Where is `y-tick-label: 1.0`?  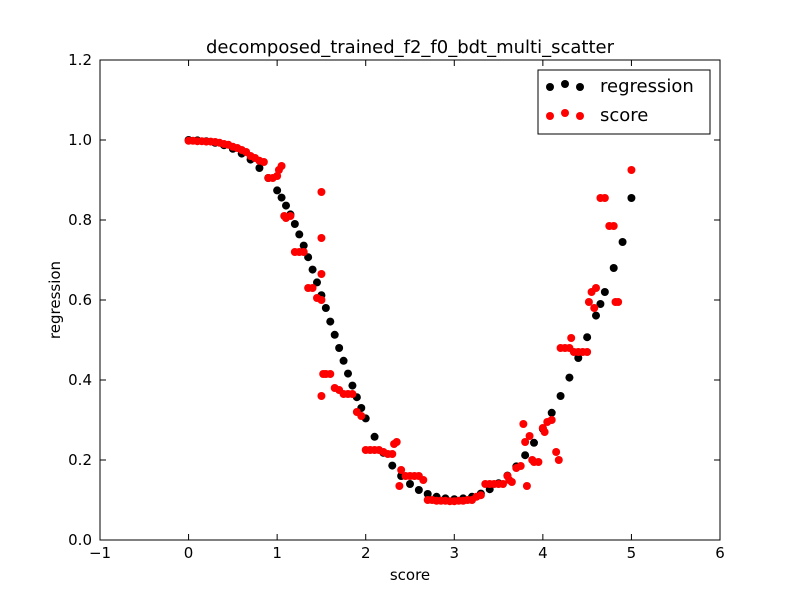 y-tick-label: 1.0 is located at coordinates (80, 140).